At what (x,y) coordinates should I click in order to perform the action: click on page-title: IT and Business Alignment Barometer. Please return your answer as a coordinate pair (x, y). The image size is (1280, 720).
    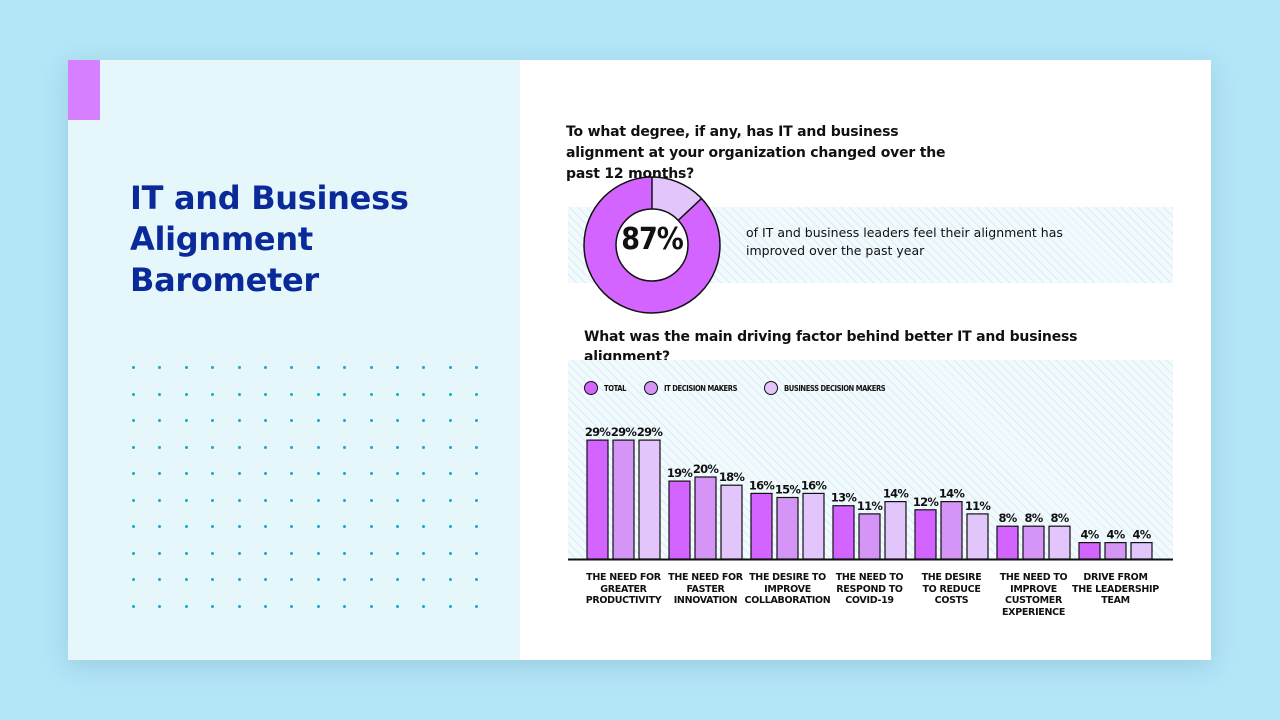
    Looking at the image, I should click on (269, 239).